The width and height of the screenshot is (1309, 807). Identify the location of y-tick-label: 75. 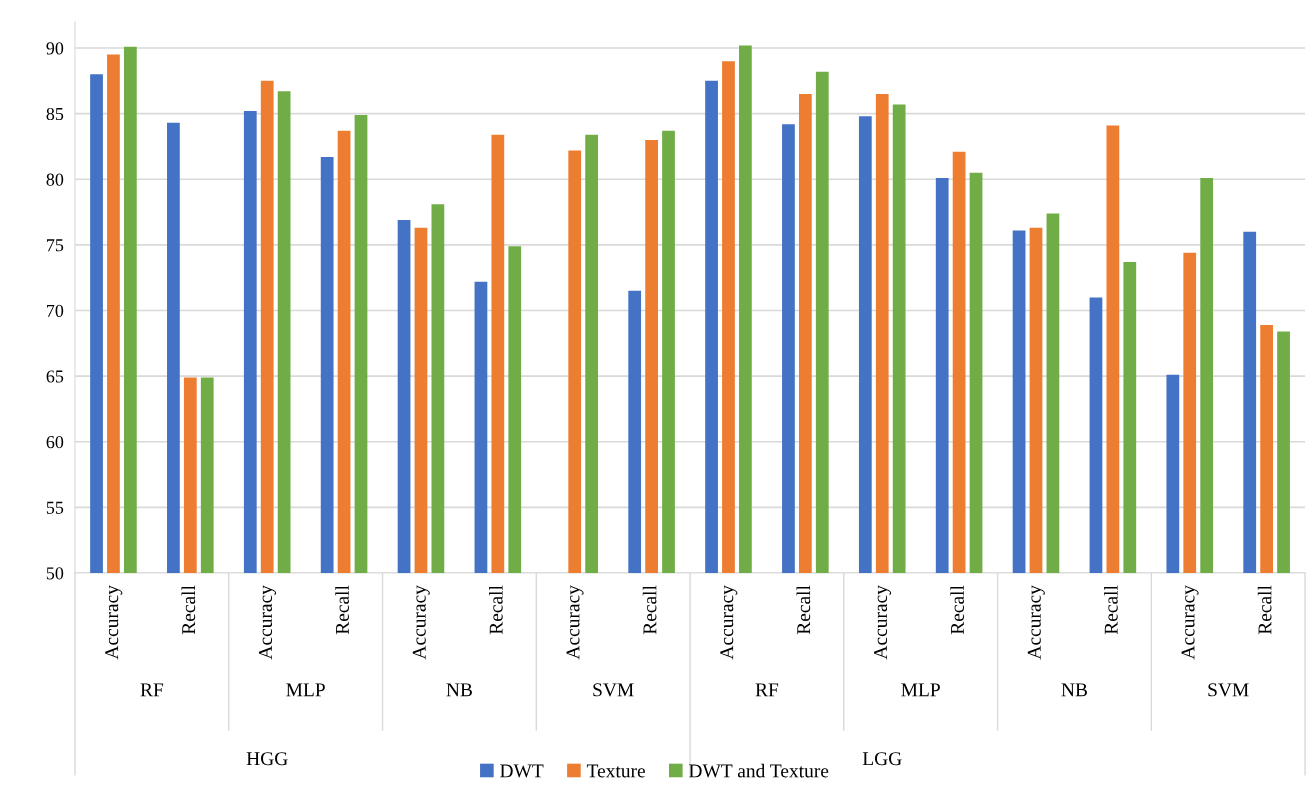
(55, 245).